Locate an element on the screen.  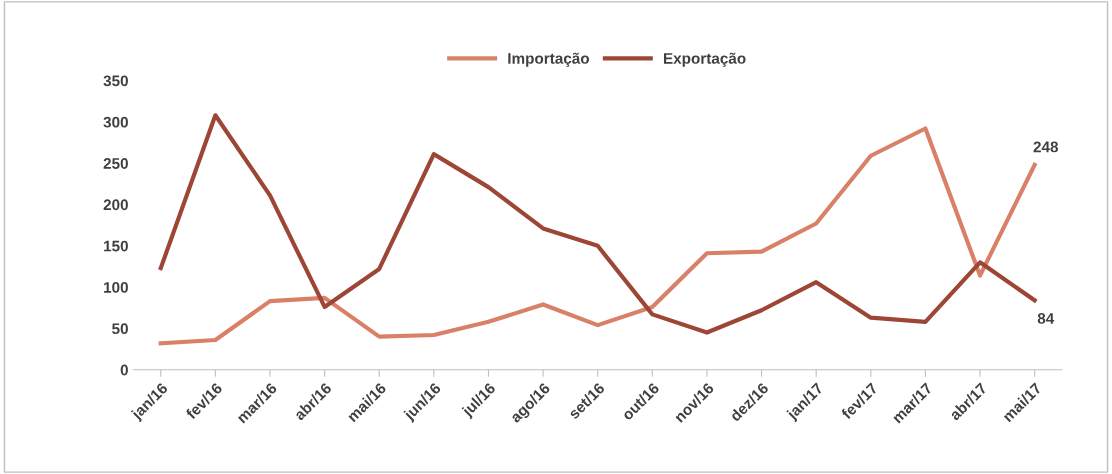
y-tick-label: 300 is located at coordinates (115, 122).